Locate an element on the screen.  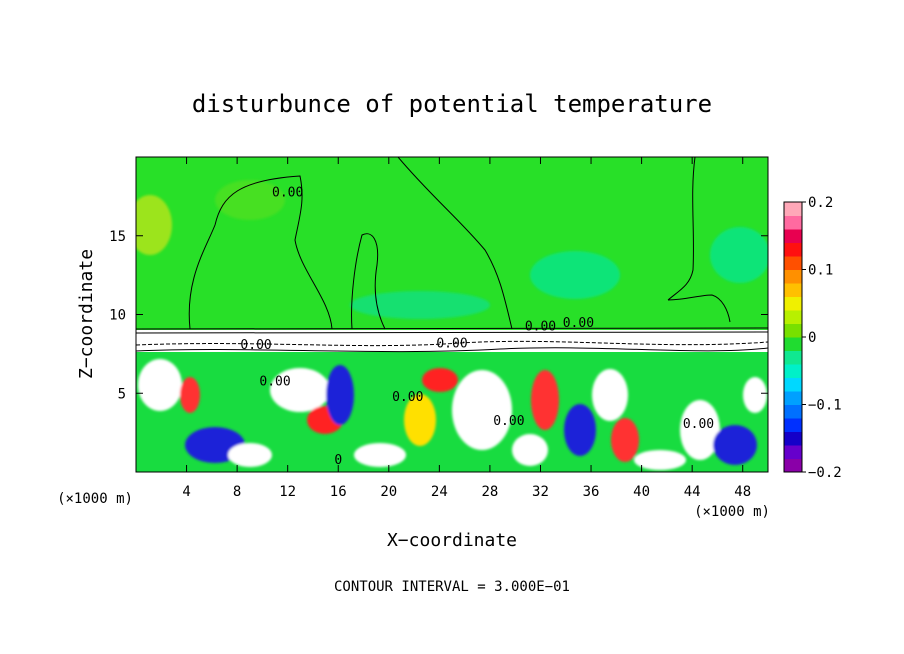
x-tick-label: 20 is located at coordinates (388, 492).